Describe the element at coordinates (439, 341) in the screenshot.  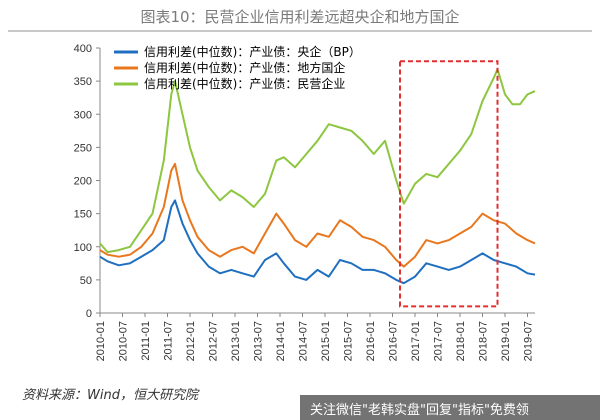
I see `x-tick-label: 2017-07` at that location.